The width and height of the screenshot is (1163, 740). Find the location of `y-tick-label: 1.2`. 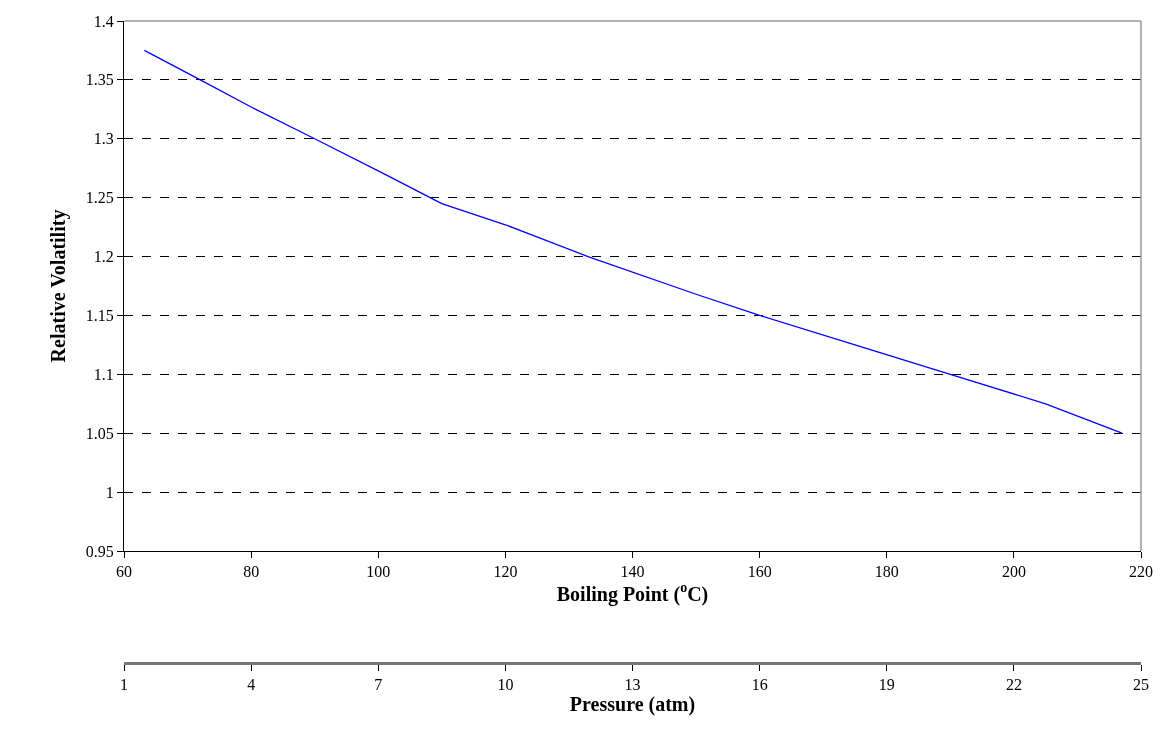

y-tick-label: 1.2 is located at coordinates (103, 257).